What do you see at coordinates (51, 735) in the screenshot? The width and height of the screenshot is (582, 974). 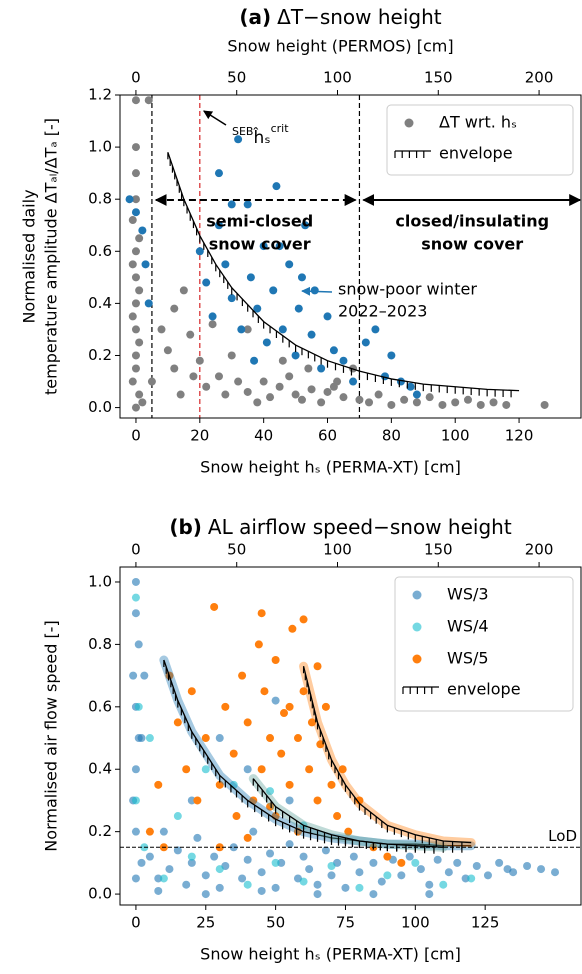 I see `y-axis-label: Normalised air flow speed [-]` at bounding box center [51, 735].